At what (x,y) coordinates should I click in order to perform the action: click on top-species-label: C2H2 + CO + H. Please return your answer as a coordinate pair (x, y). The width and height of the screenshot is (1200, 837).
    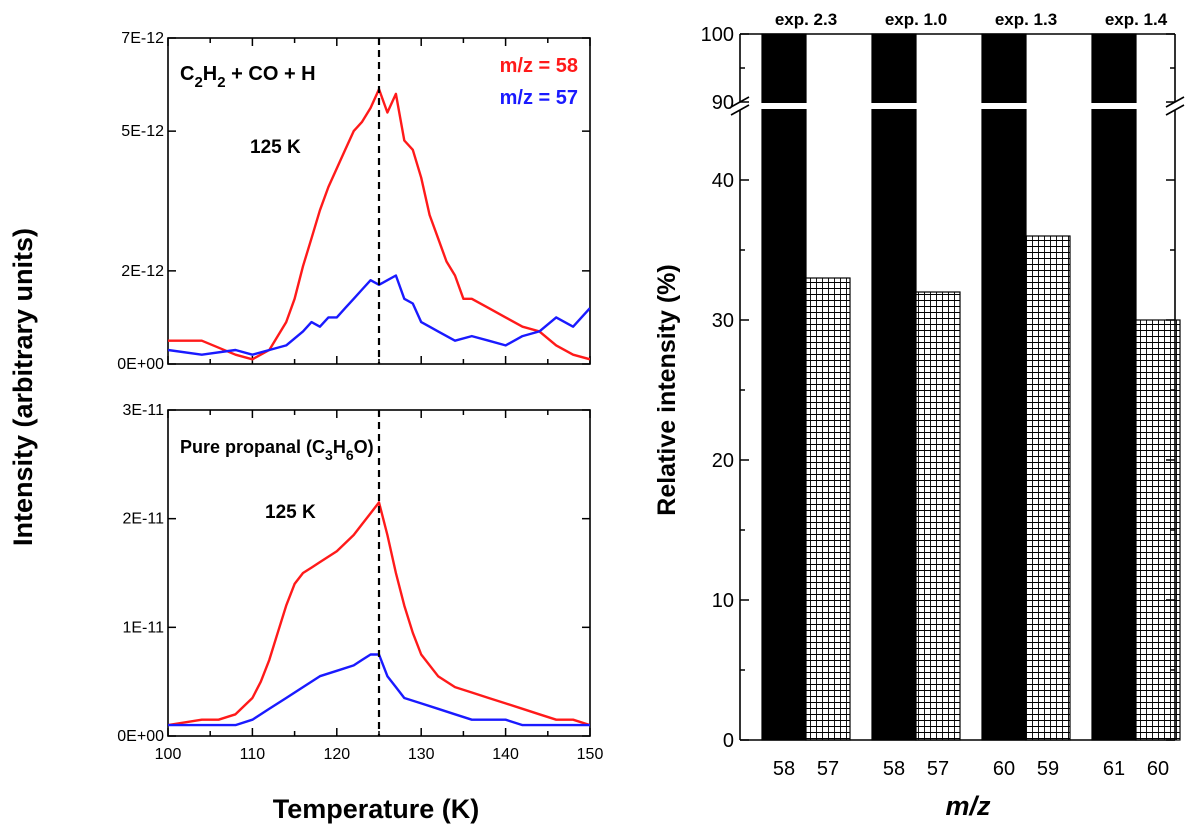
    Looking at the image, I should click on (248, 77).